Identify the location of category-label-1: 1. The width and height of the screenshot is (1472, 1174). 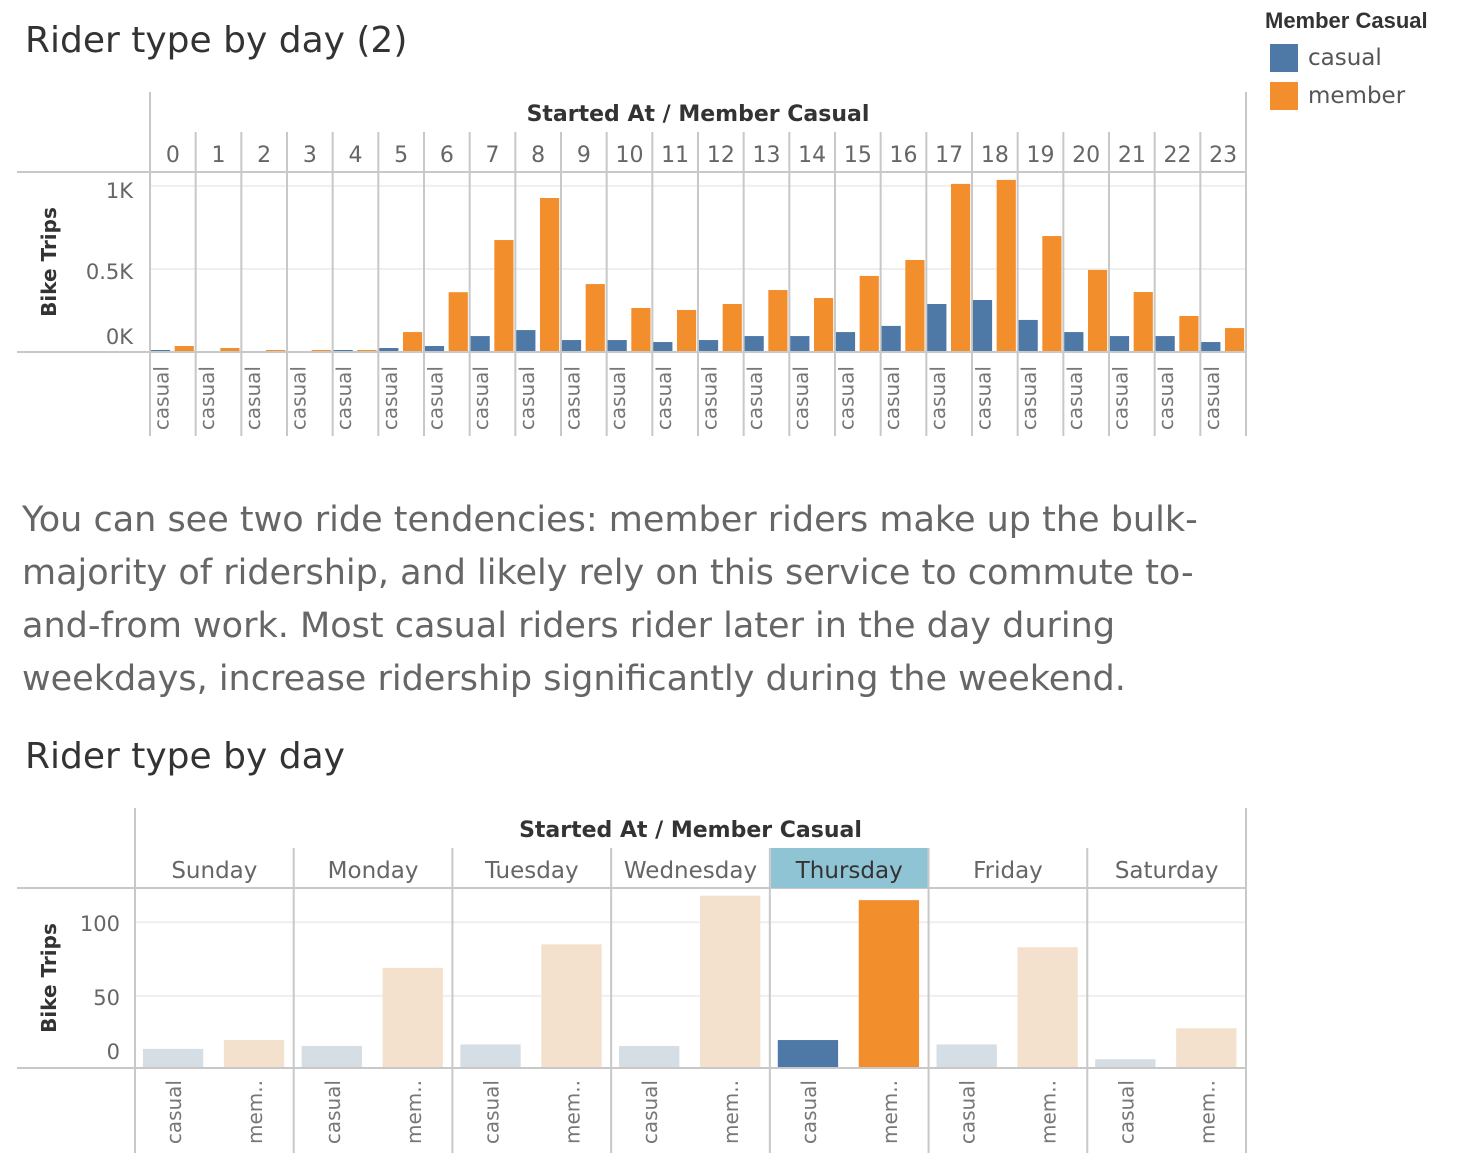
(219, 155).